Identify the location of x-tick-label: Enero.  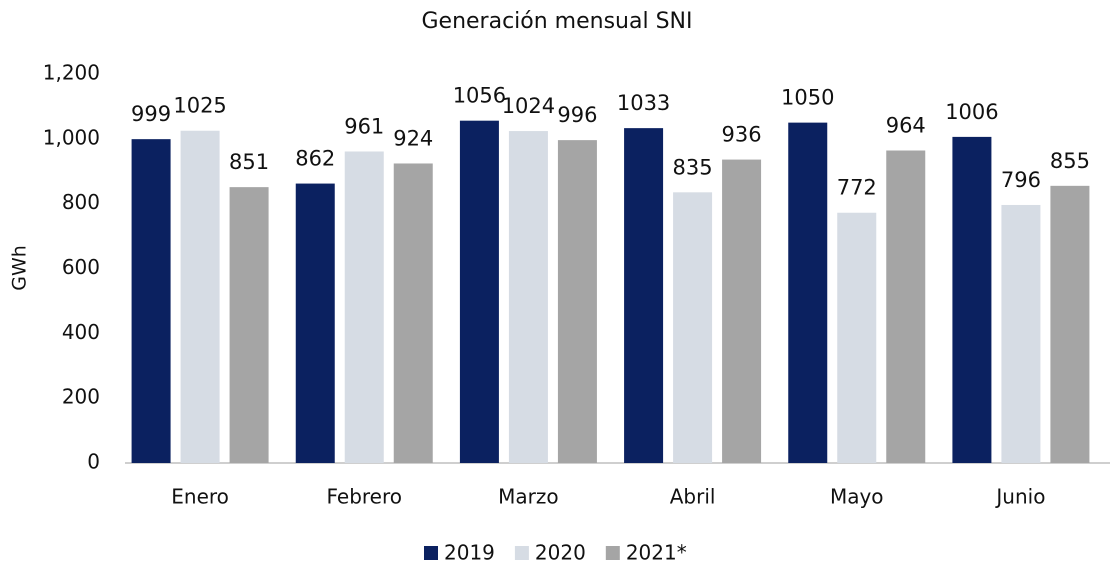
(200, 497).